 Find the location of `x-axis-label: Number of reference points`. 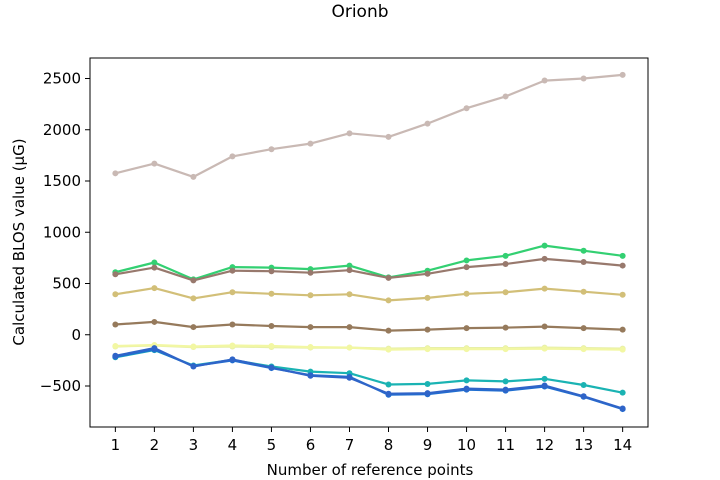

x-axis-label: Number of reference points is located at coordinates (370, 470).